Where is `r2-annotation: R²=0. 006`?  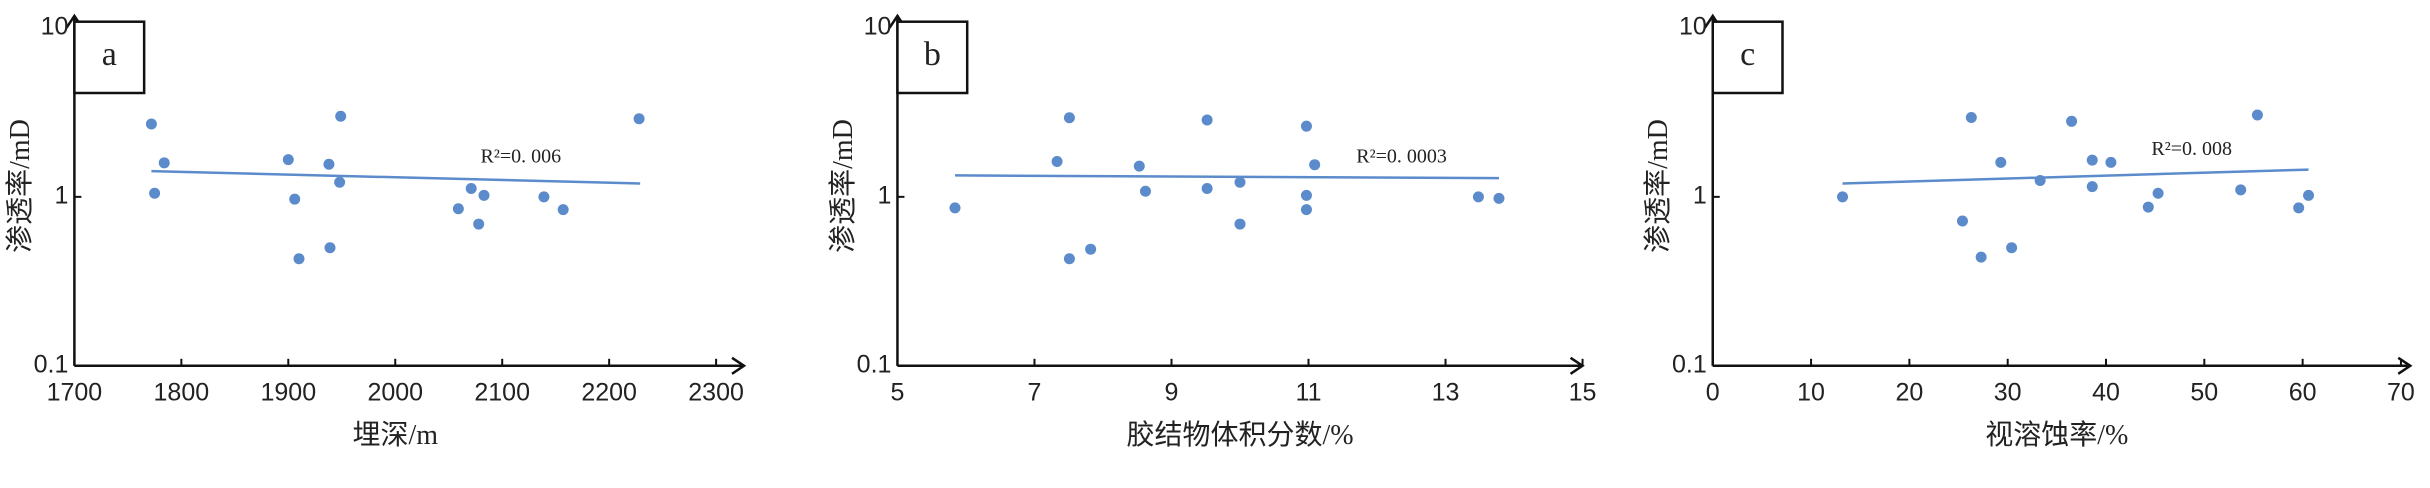
r2-annotation: R²=0. 006 is located at coordinates (521, 157).